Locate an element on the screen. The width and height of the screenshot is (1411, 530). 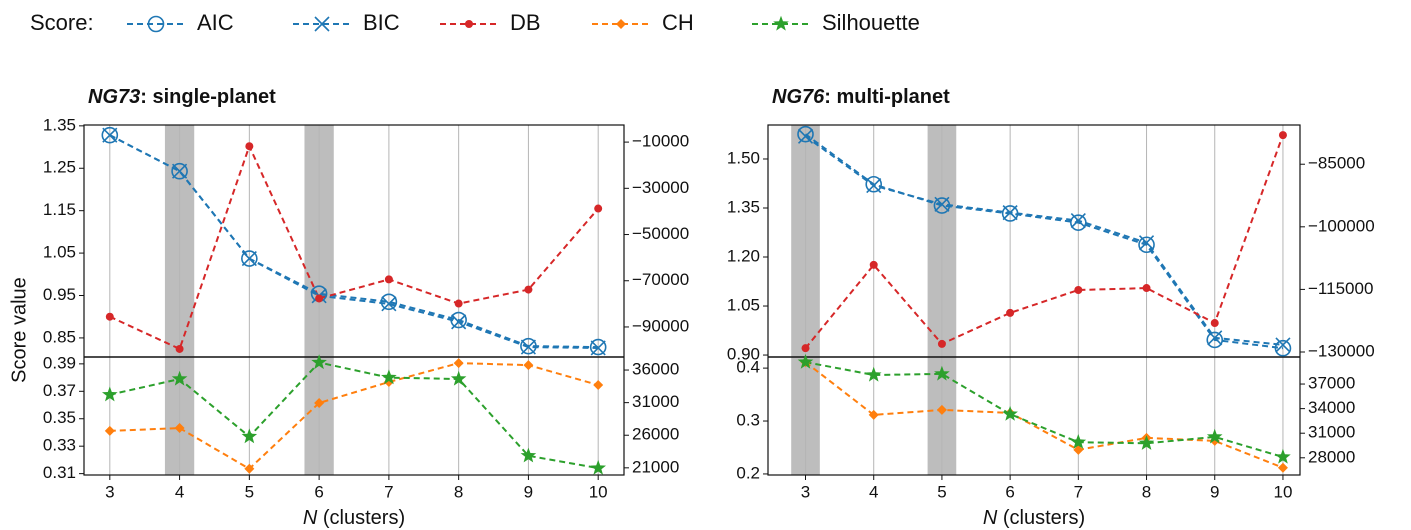
y-tick-label: 1.20 is located at coordinates (743, 255).